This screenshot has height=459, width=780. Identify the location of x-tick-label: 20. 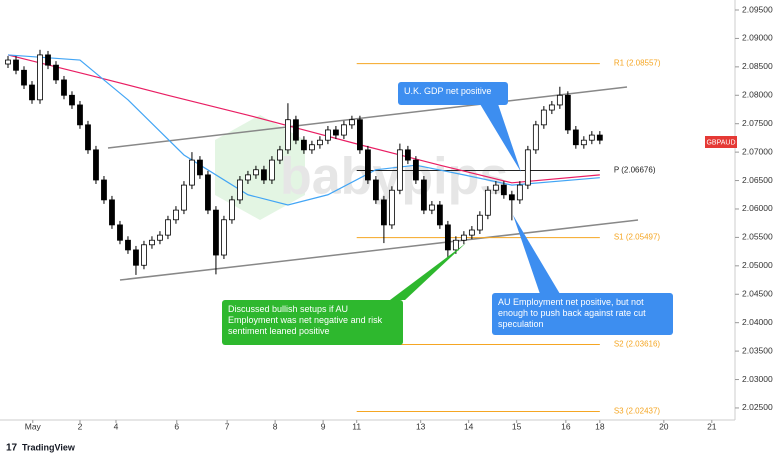
(664, 426).